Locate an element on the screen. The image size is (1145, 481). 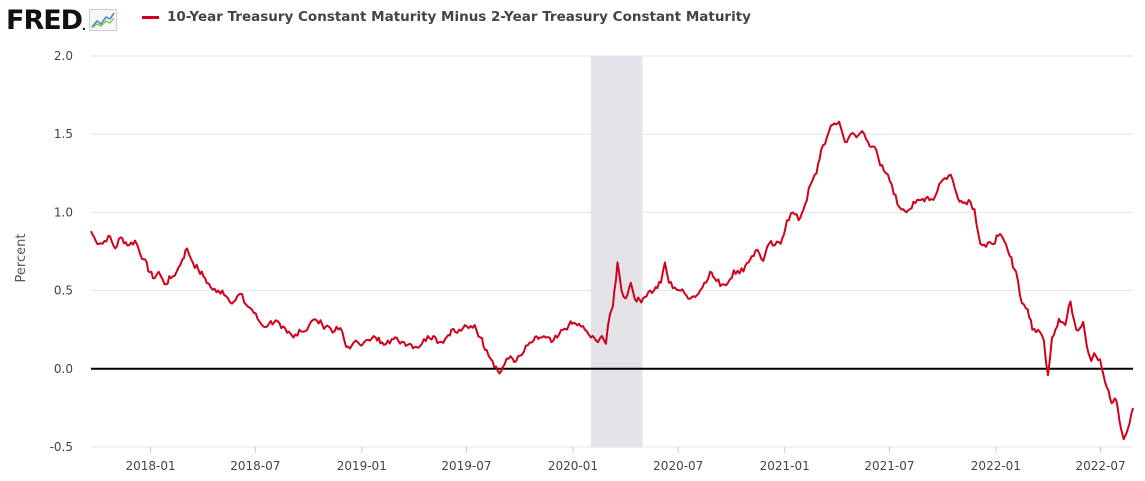
fred-logo-text: FRED is located at coordinates (44, 20).